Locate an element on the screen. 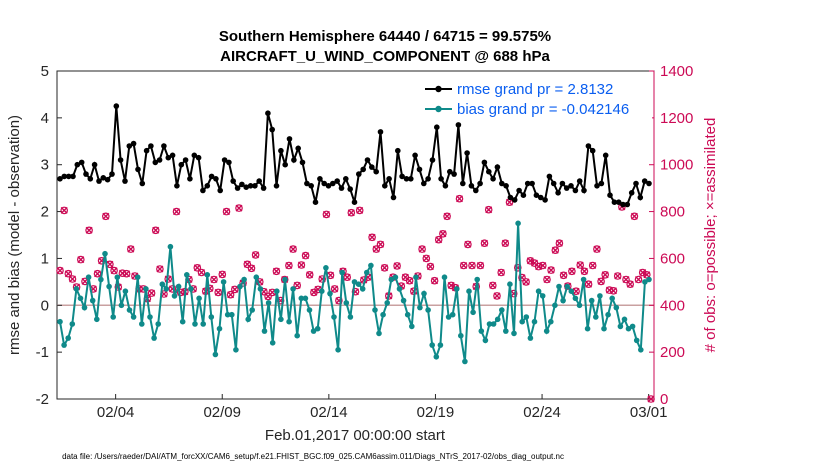 Image resolution: width=830 pixels, height=470 pixels. legend-rmse-label: rmse grand pr = 2.8132 is located at coordinates (535, 89).